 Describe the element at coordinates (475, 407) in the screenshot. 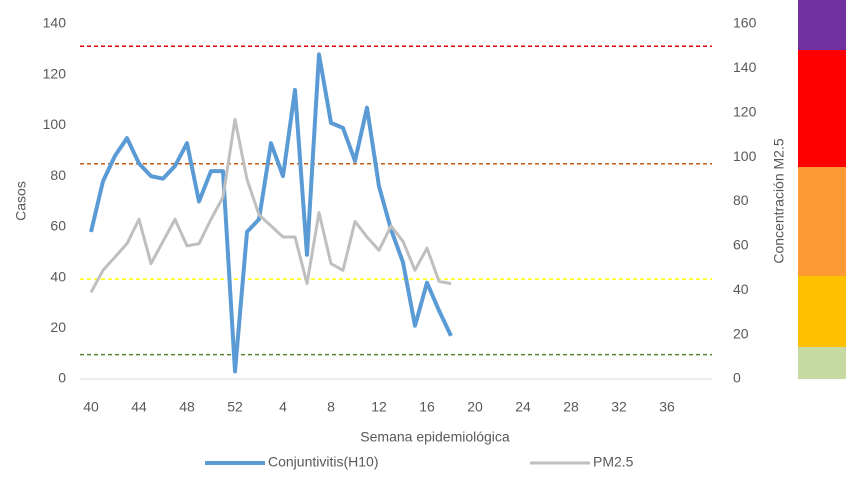

I see `x-tick-label: 20` at that location.